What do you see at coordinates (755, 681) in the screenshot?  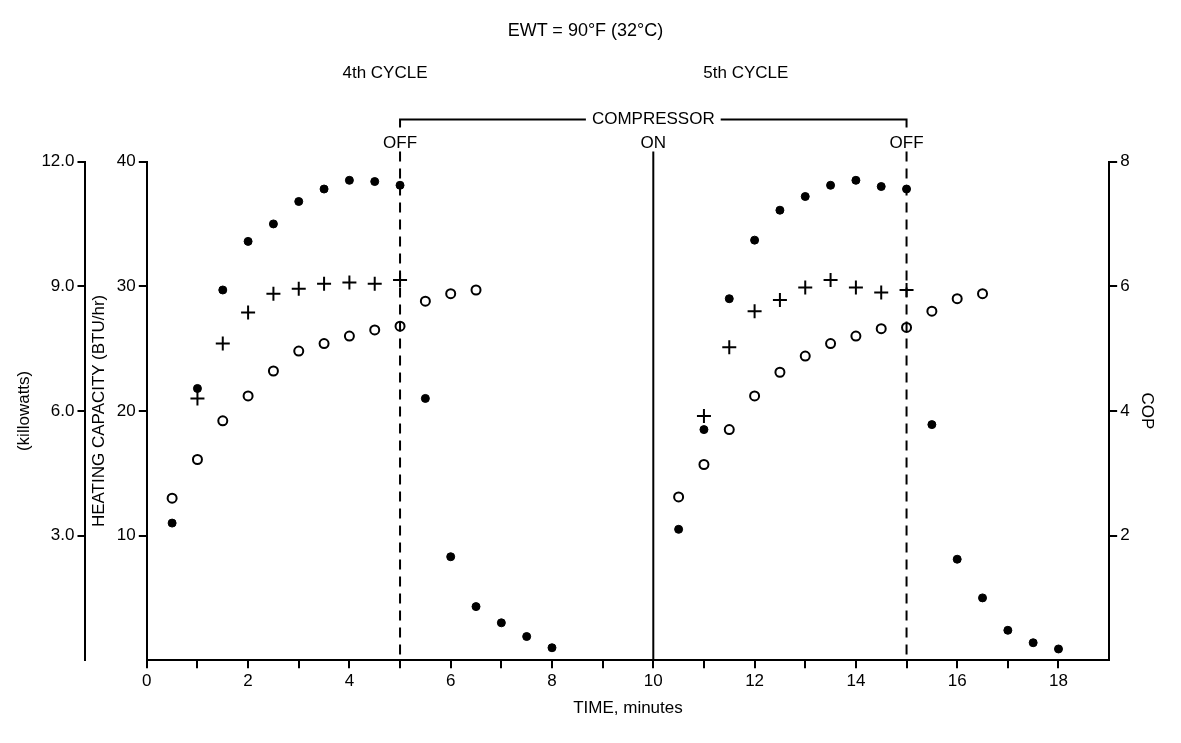 I see `x-tick-label: 12` at bounding box center [755, 681].